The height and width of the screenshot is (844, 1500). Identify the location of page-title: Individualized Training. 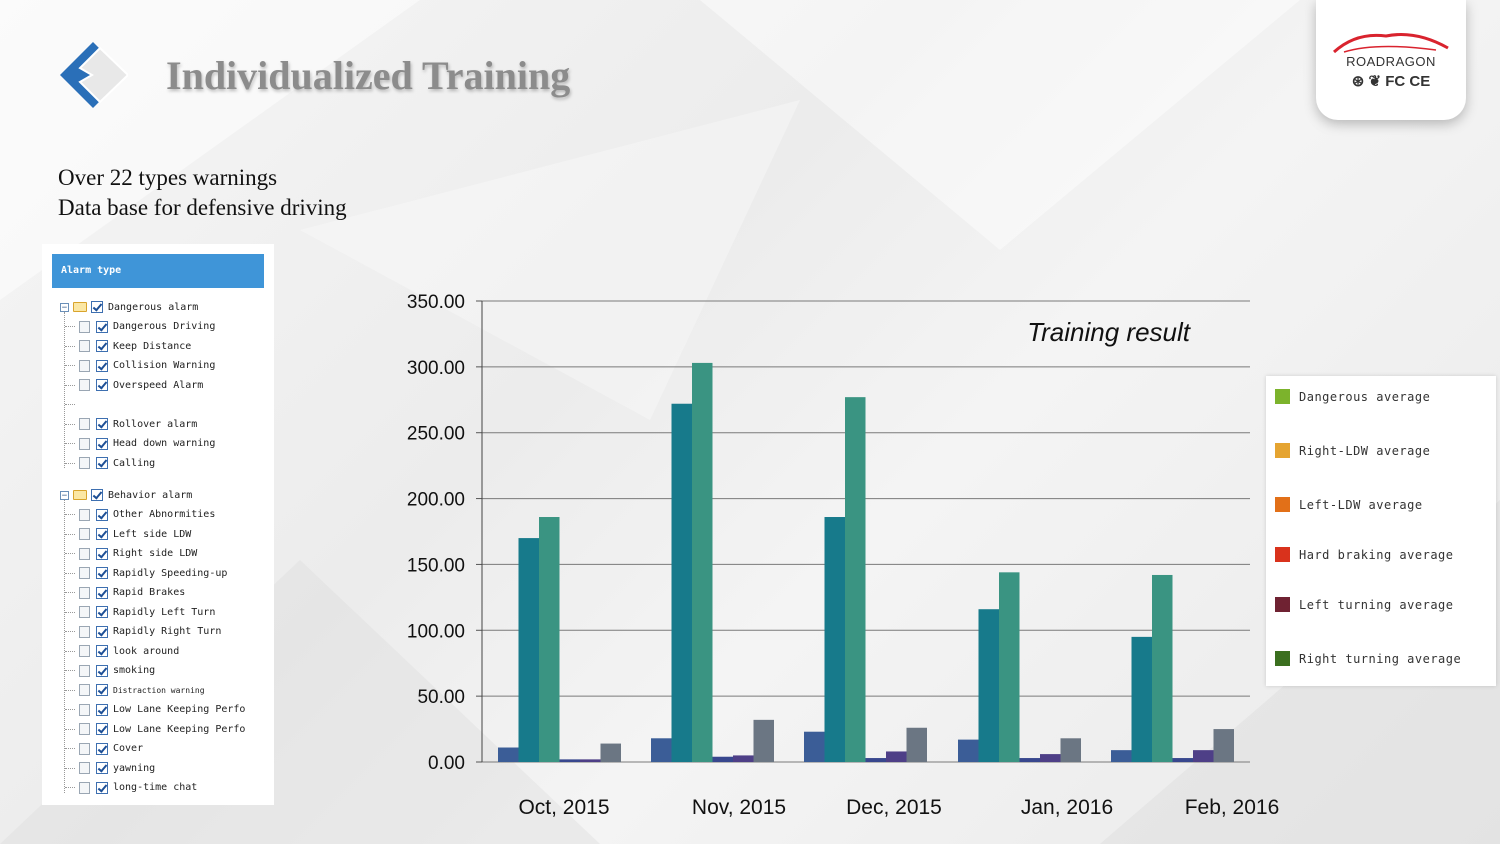
(368, 75).